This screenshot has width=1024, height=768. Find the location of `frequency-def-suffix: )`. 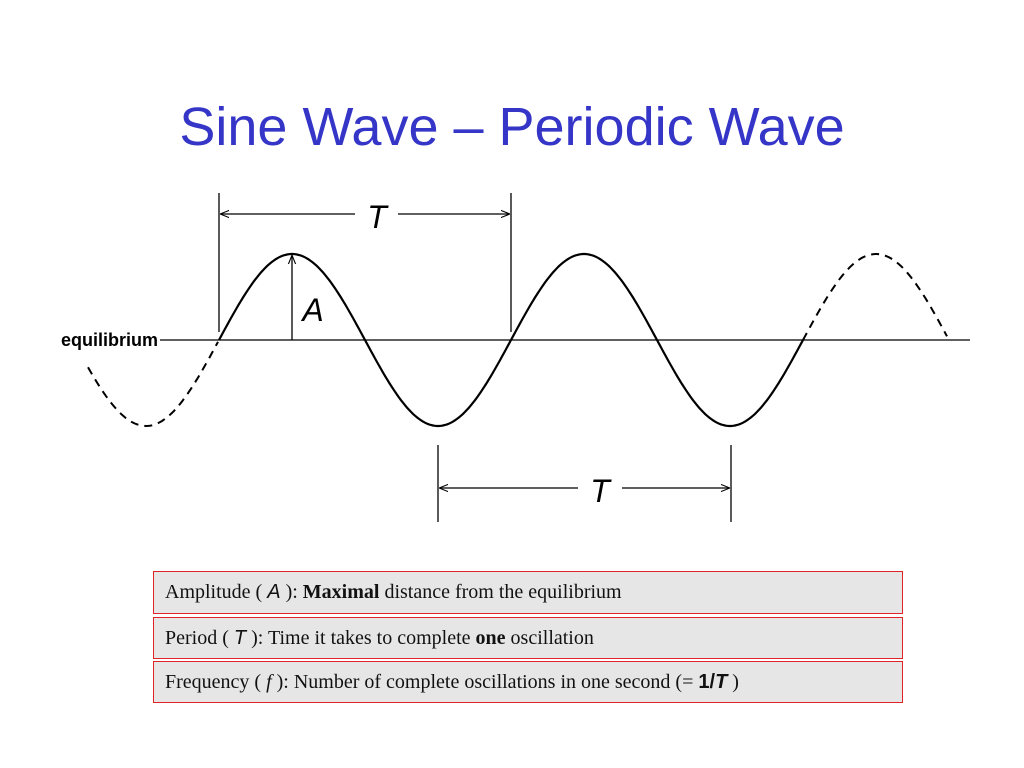

frequency-def-suffix: ) is located at coordinates (733, 681).